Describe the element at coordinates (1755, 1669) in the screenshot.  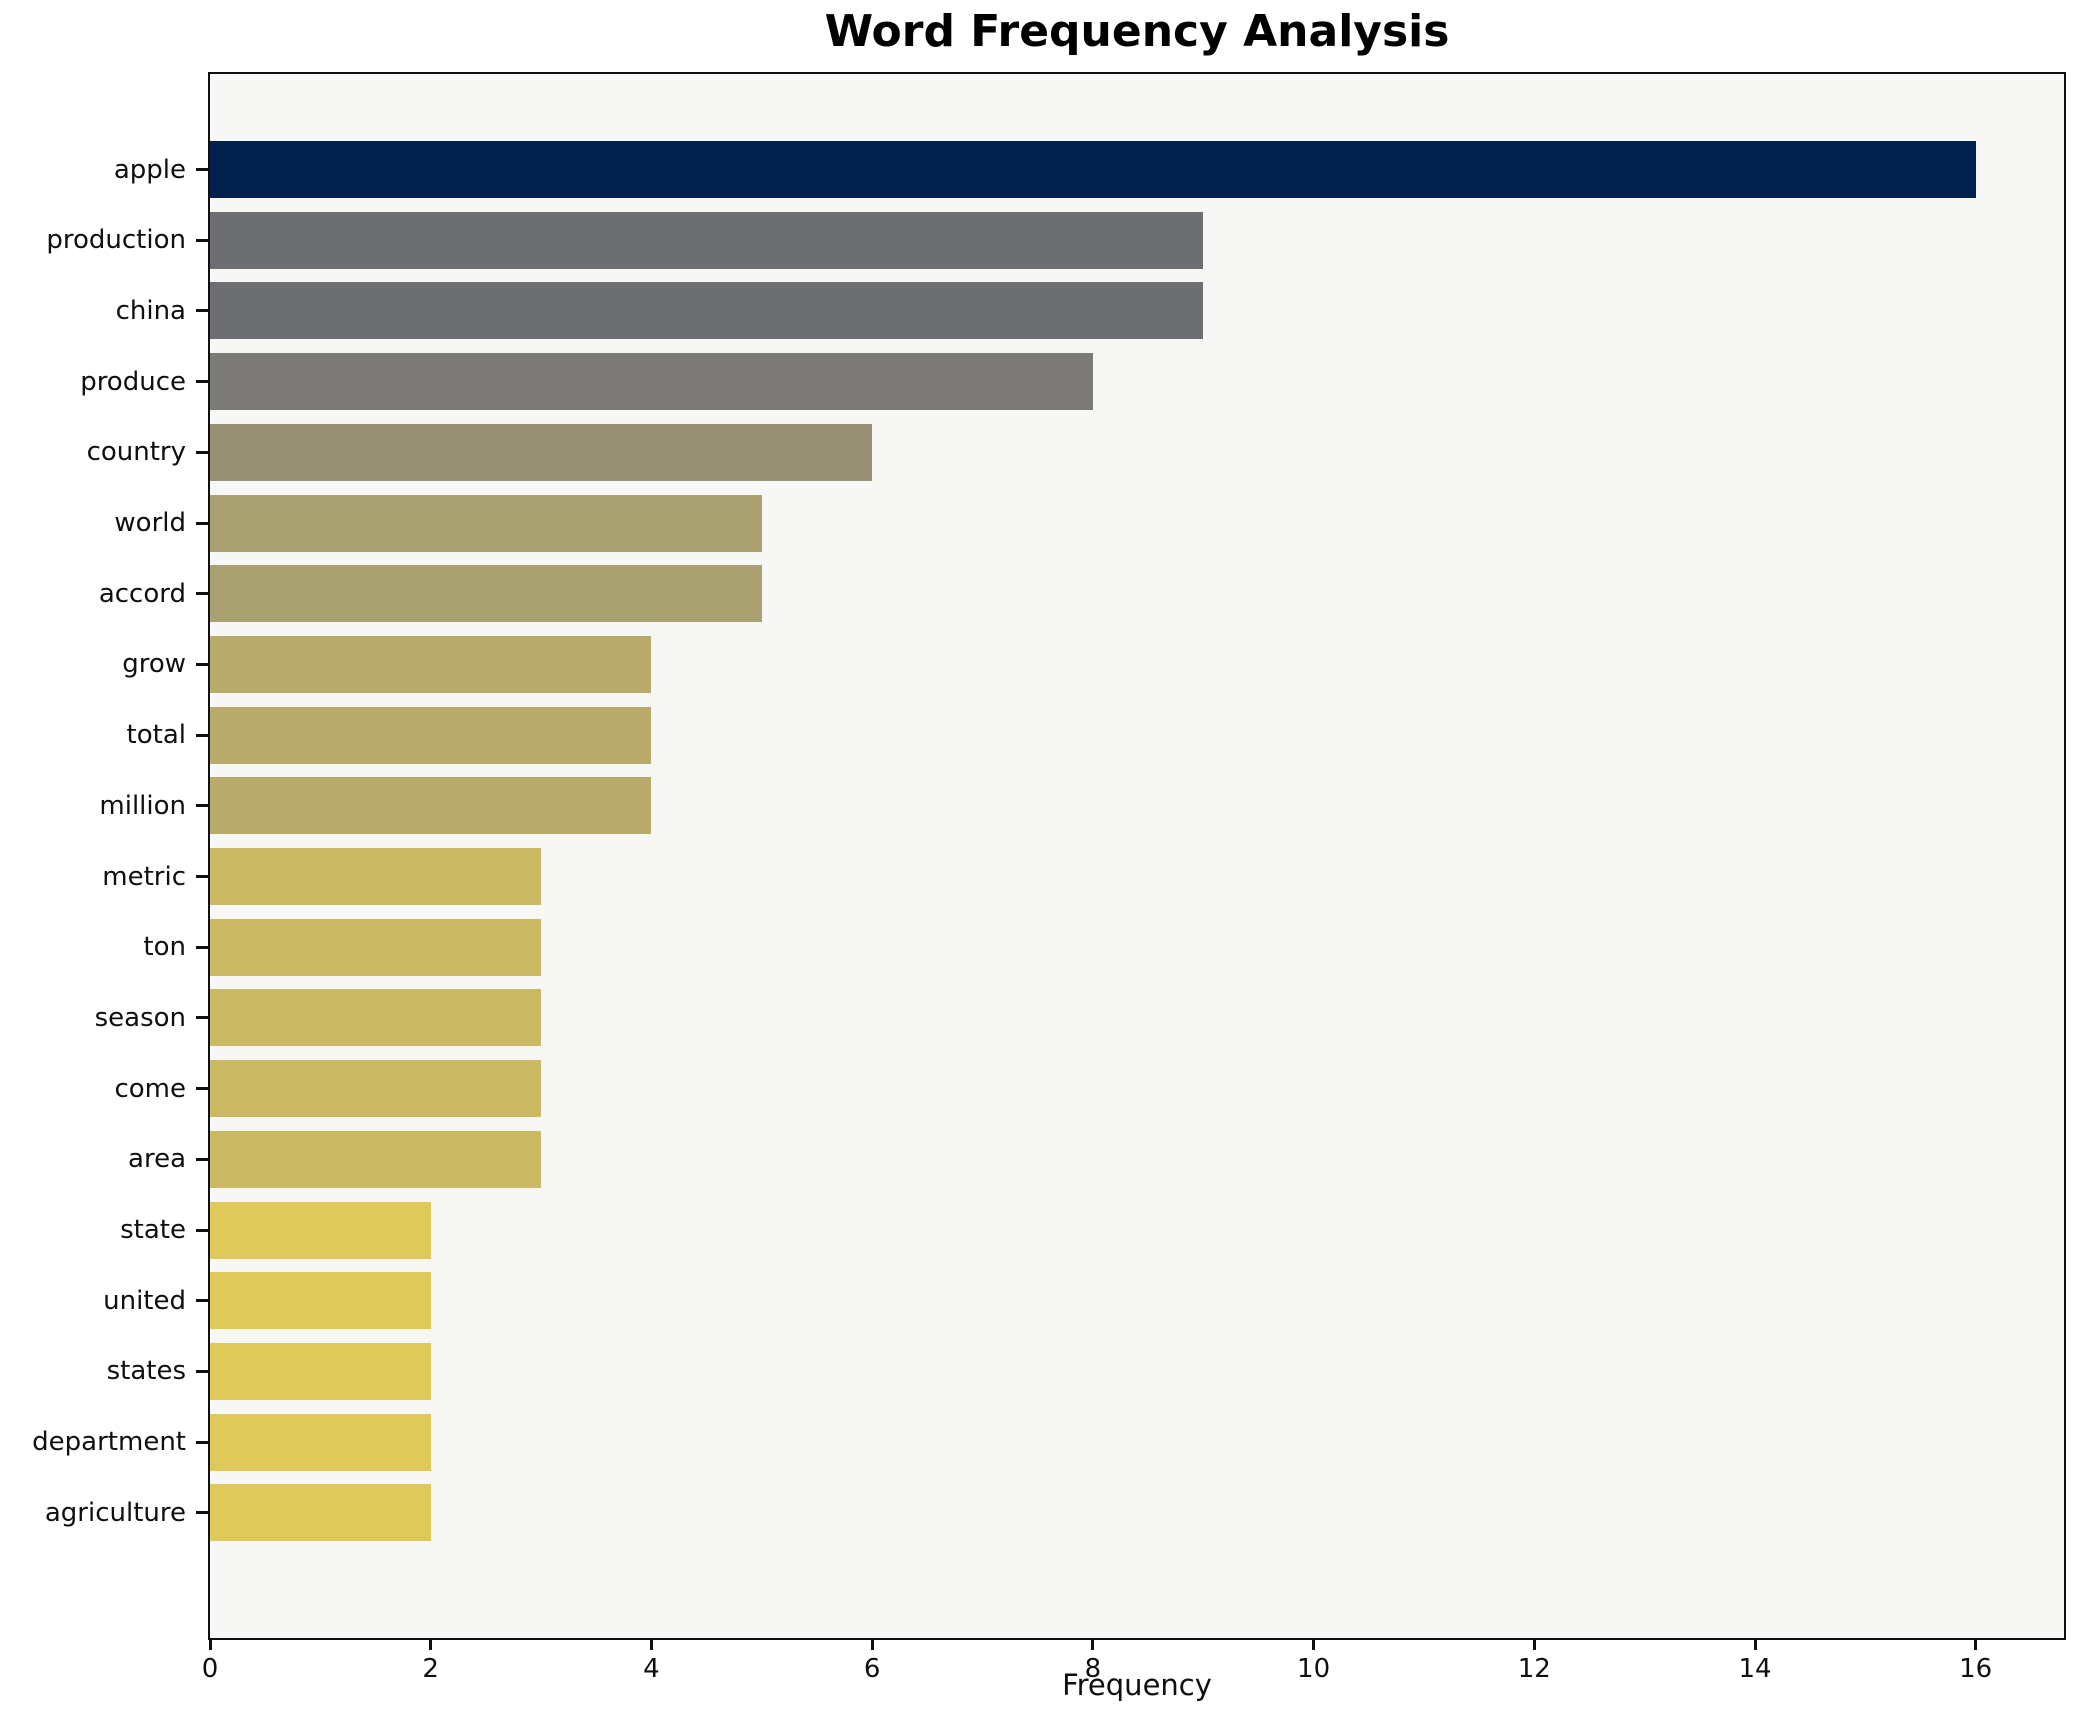
I see `x-tick-label-14: 14` at that location.